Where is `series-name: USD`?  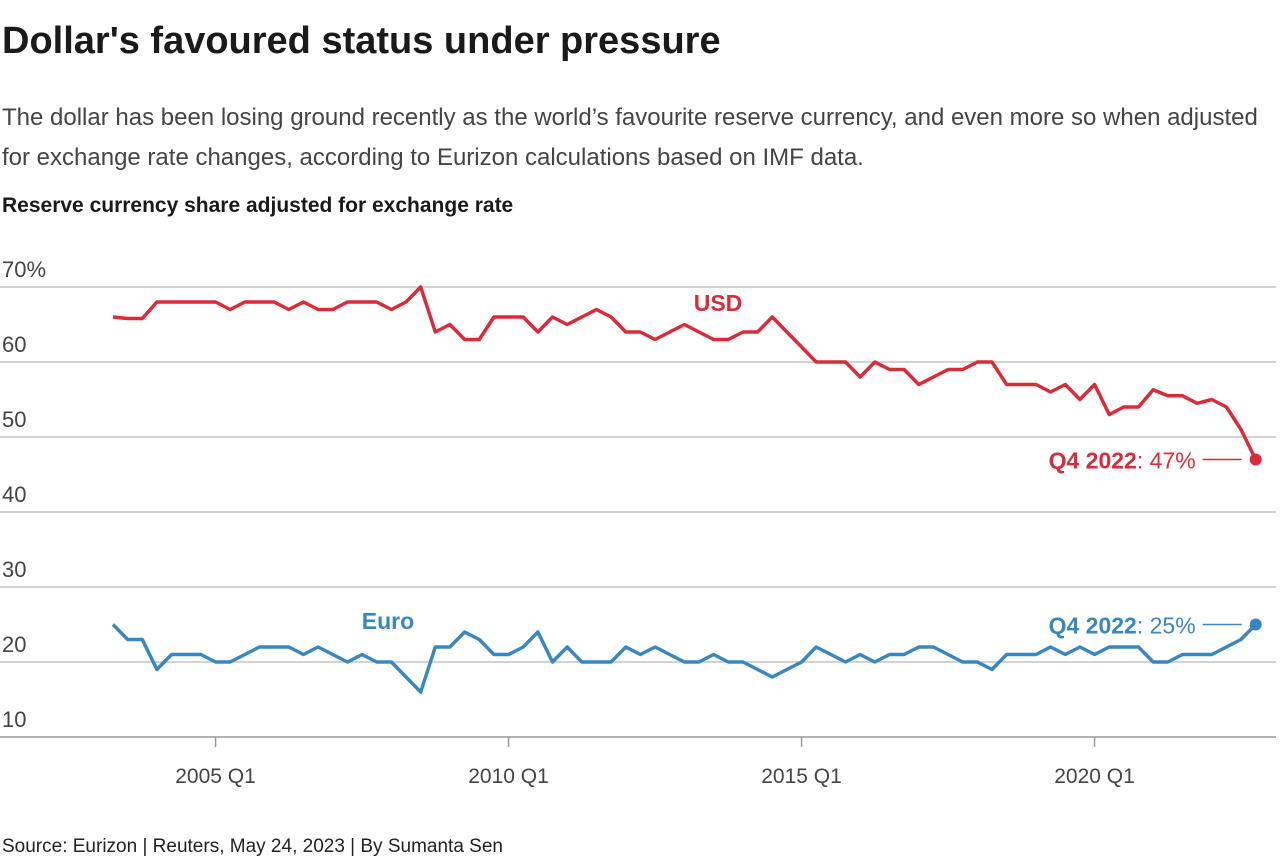
series-name: USD is located at coordinates (718, 303).